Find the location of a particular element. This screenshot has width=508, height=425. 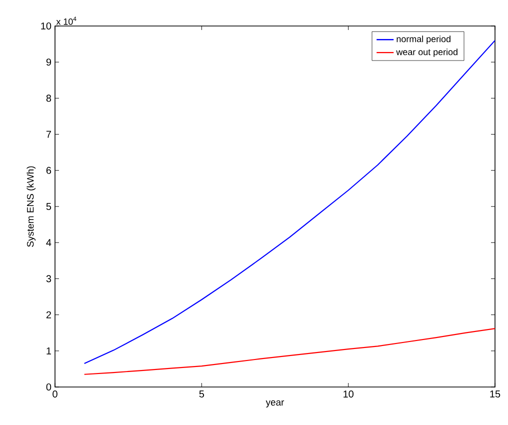

text: x 10$^{4}$ is located at coordinates (66, 20).